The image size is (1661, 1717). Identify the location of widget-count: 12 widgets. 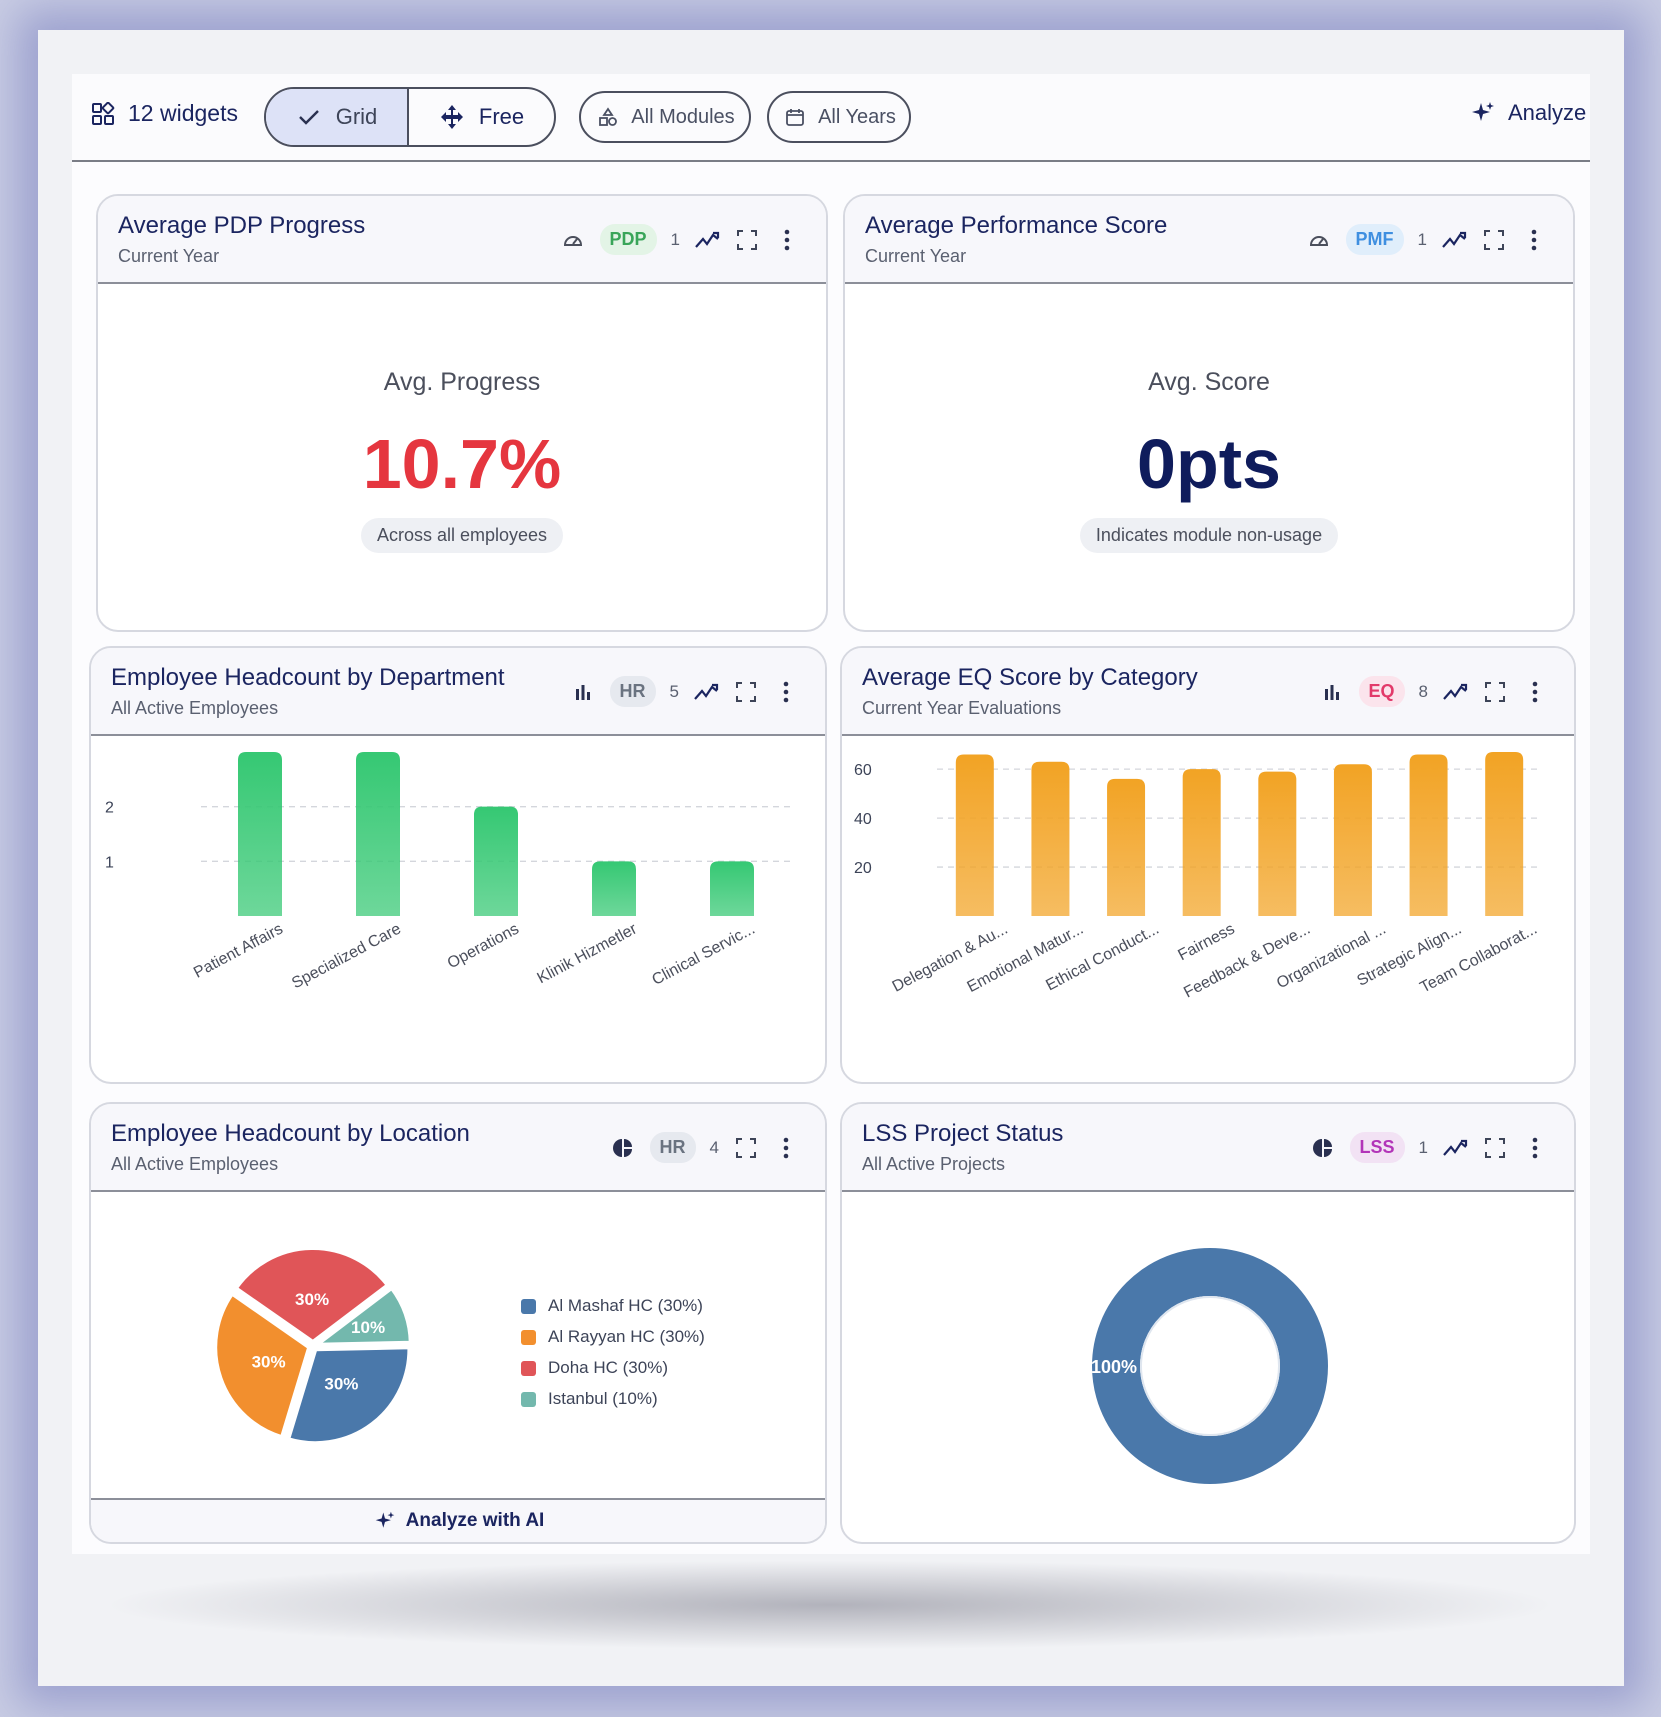
(164, 113).